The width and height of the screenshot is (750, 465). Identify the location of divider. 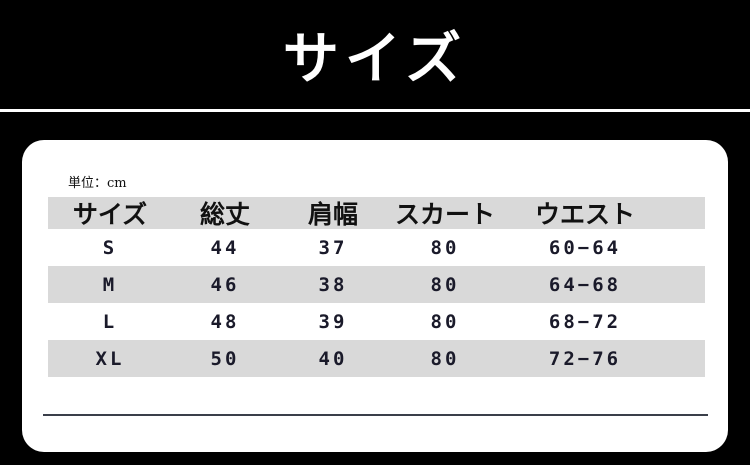
(375, 415).